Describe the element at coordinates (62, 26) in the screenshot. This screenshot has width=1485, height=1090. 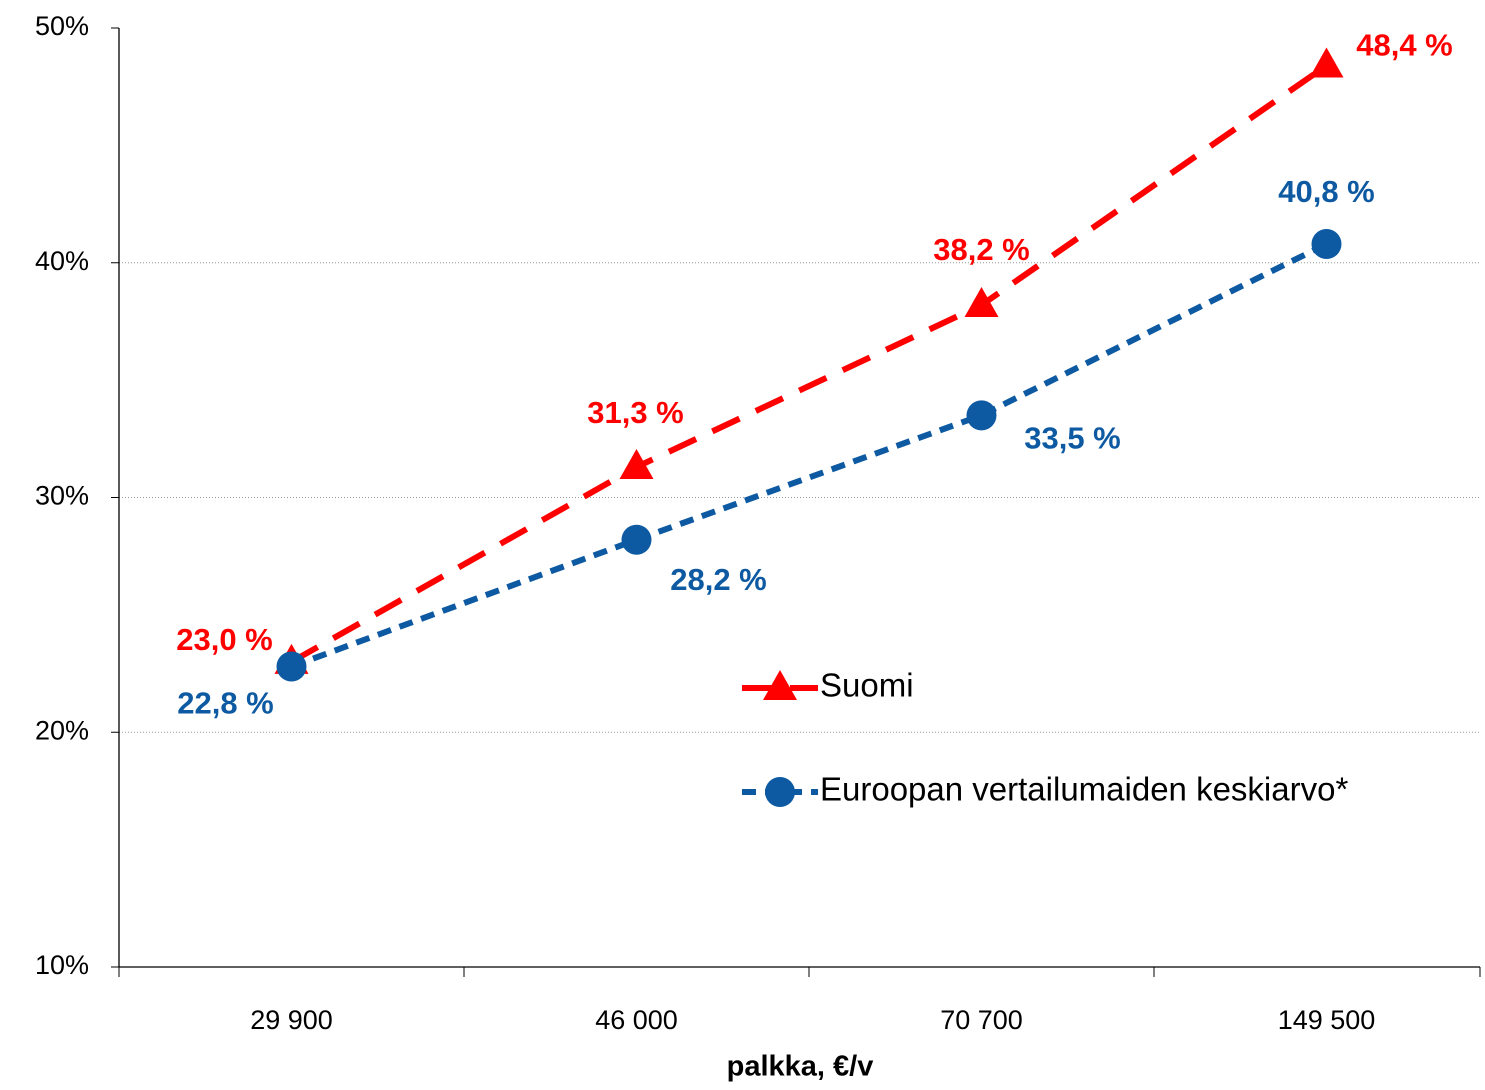
I see `y-tick-label: 50%` at that location.